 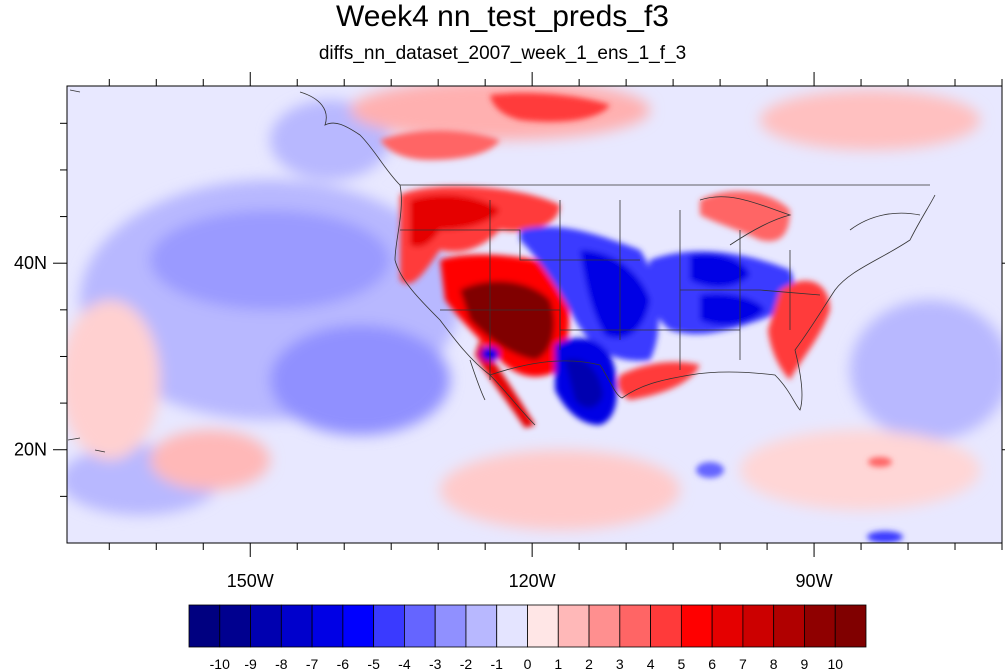 What do you see at coordinates (502, 16) in the screenshot?
I see `chart-title: Week4 nn_test_preds_f3` at bounding box center [502, 16].